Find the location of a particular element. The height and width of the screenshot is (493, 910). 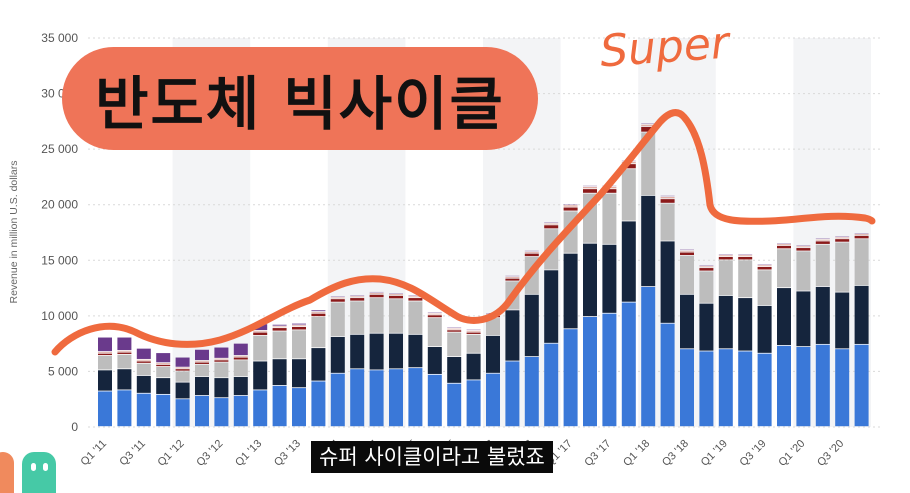

x-tick-label: Q1 '19 is located at coordinates (714, 453).